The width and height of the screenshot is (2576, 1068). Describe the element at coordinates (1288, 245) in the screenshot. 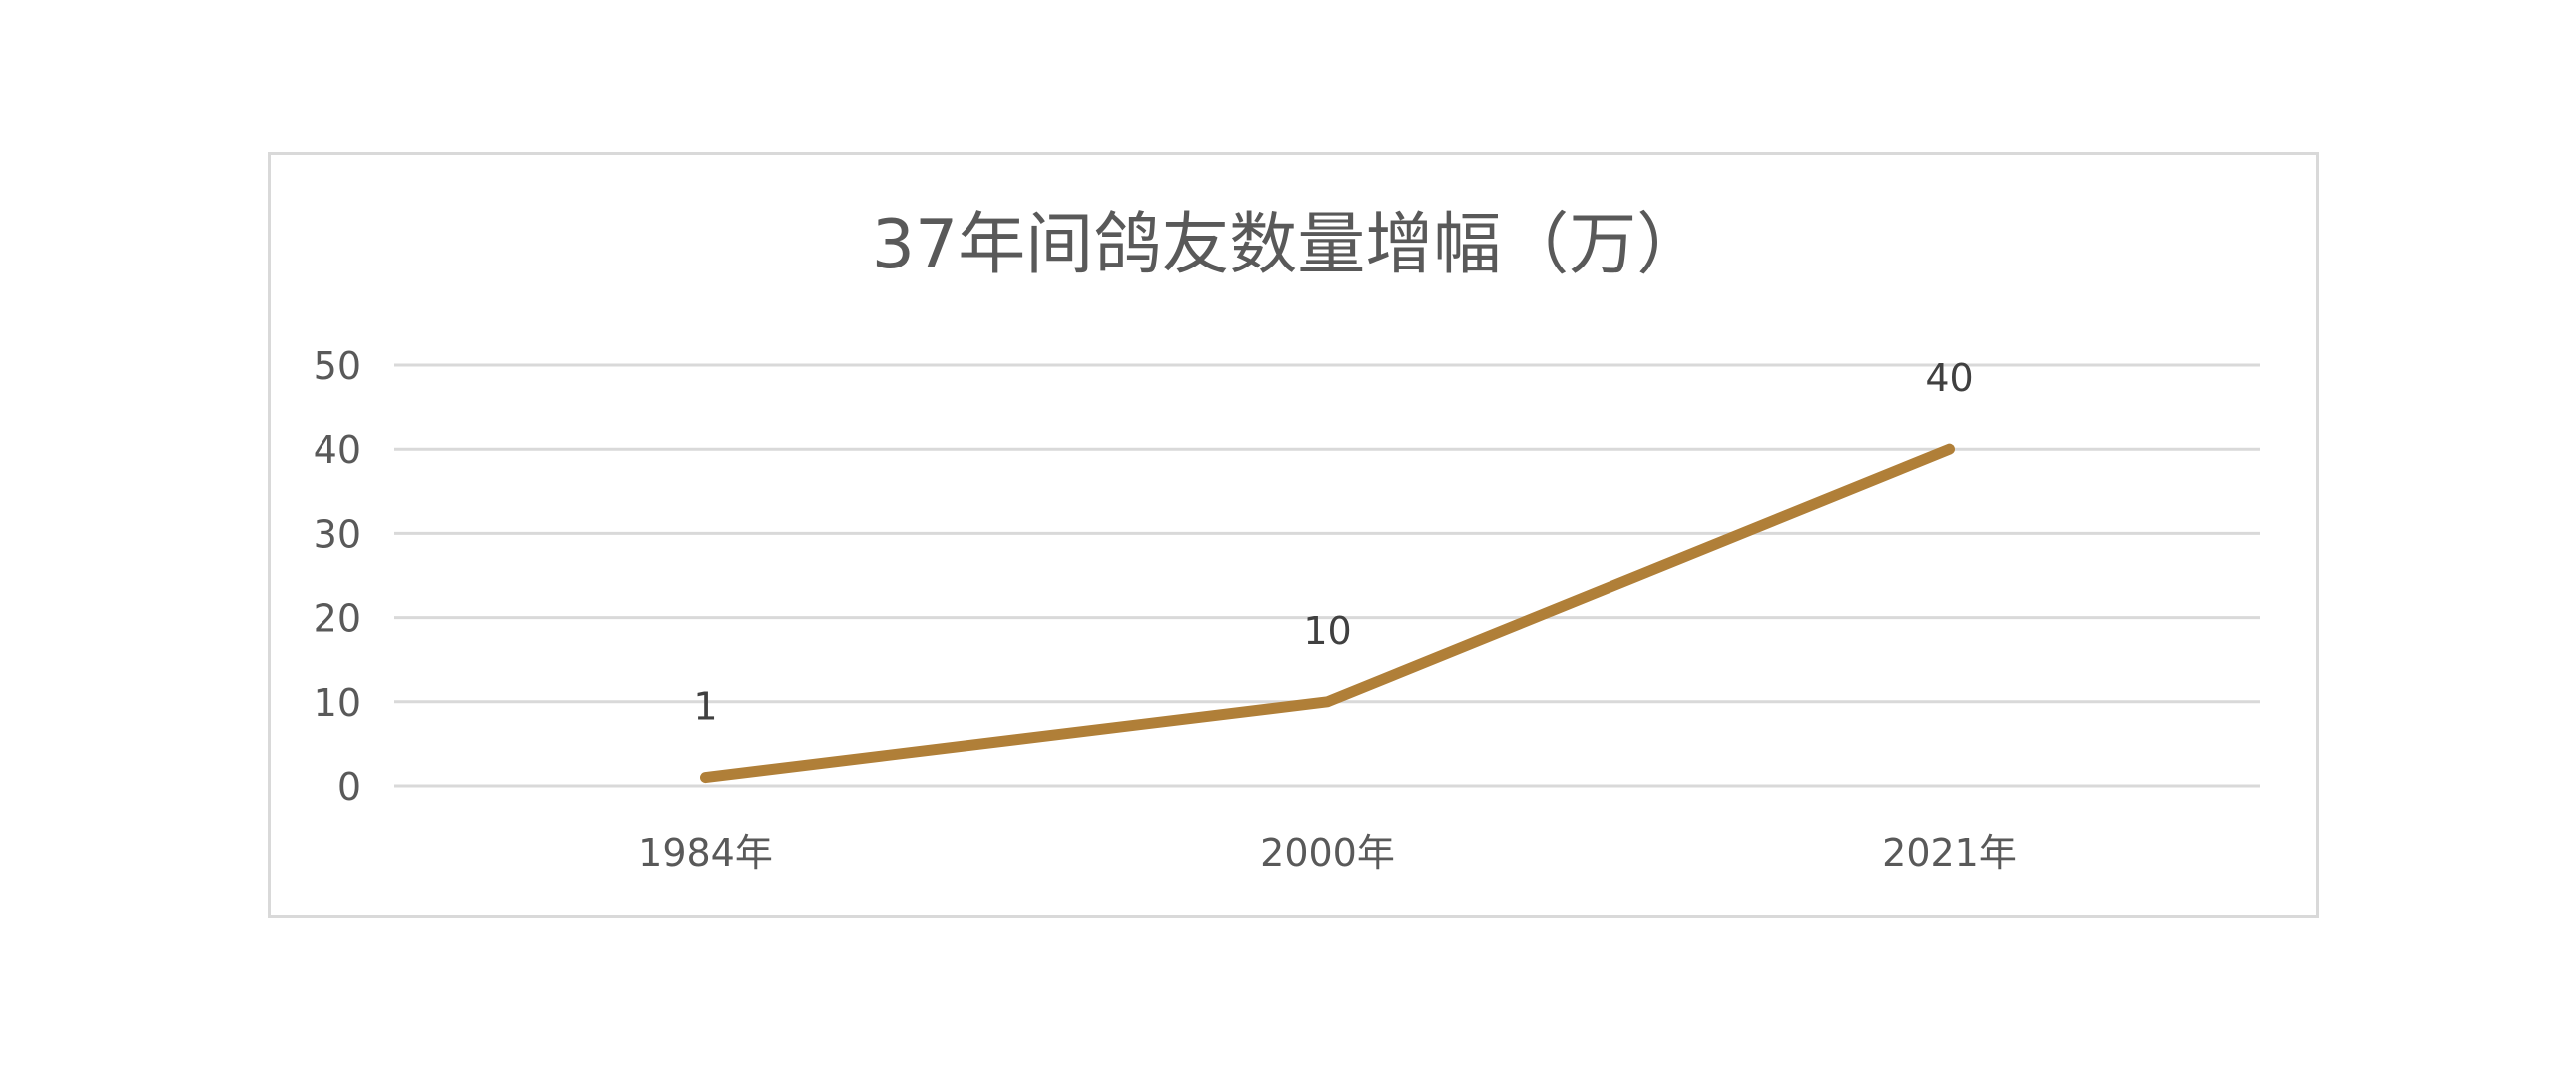

I see `chart-title: 37年间鸽友数量增幅（万）` at that location.